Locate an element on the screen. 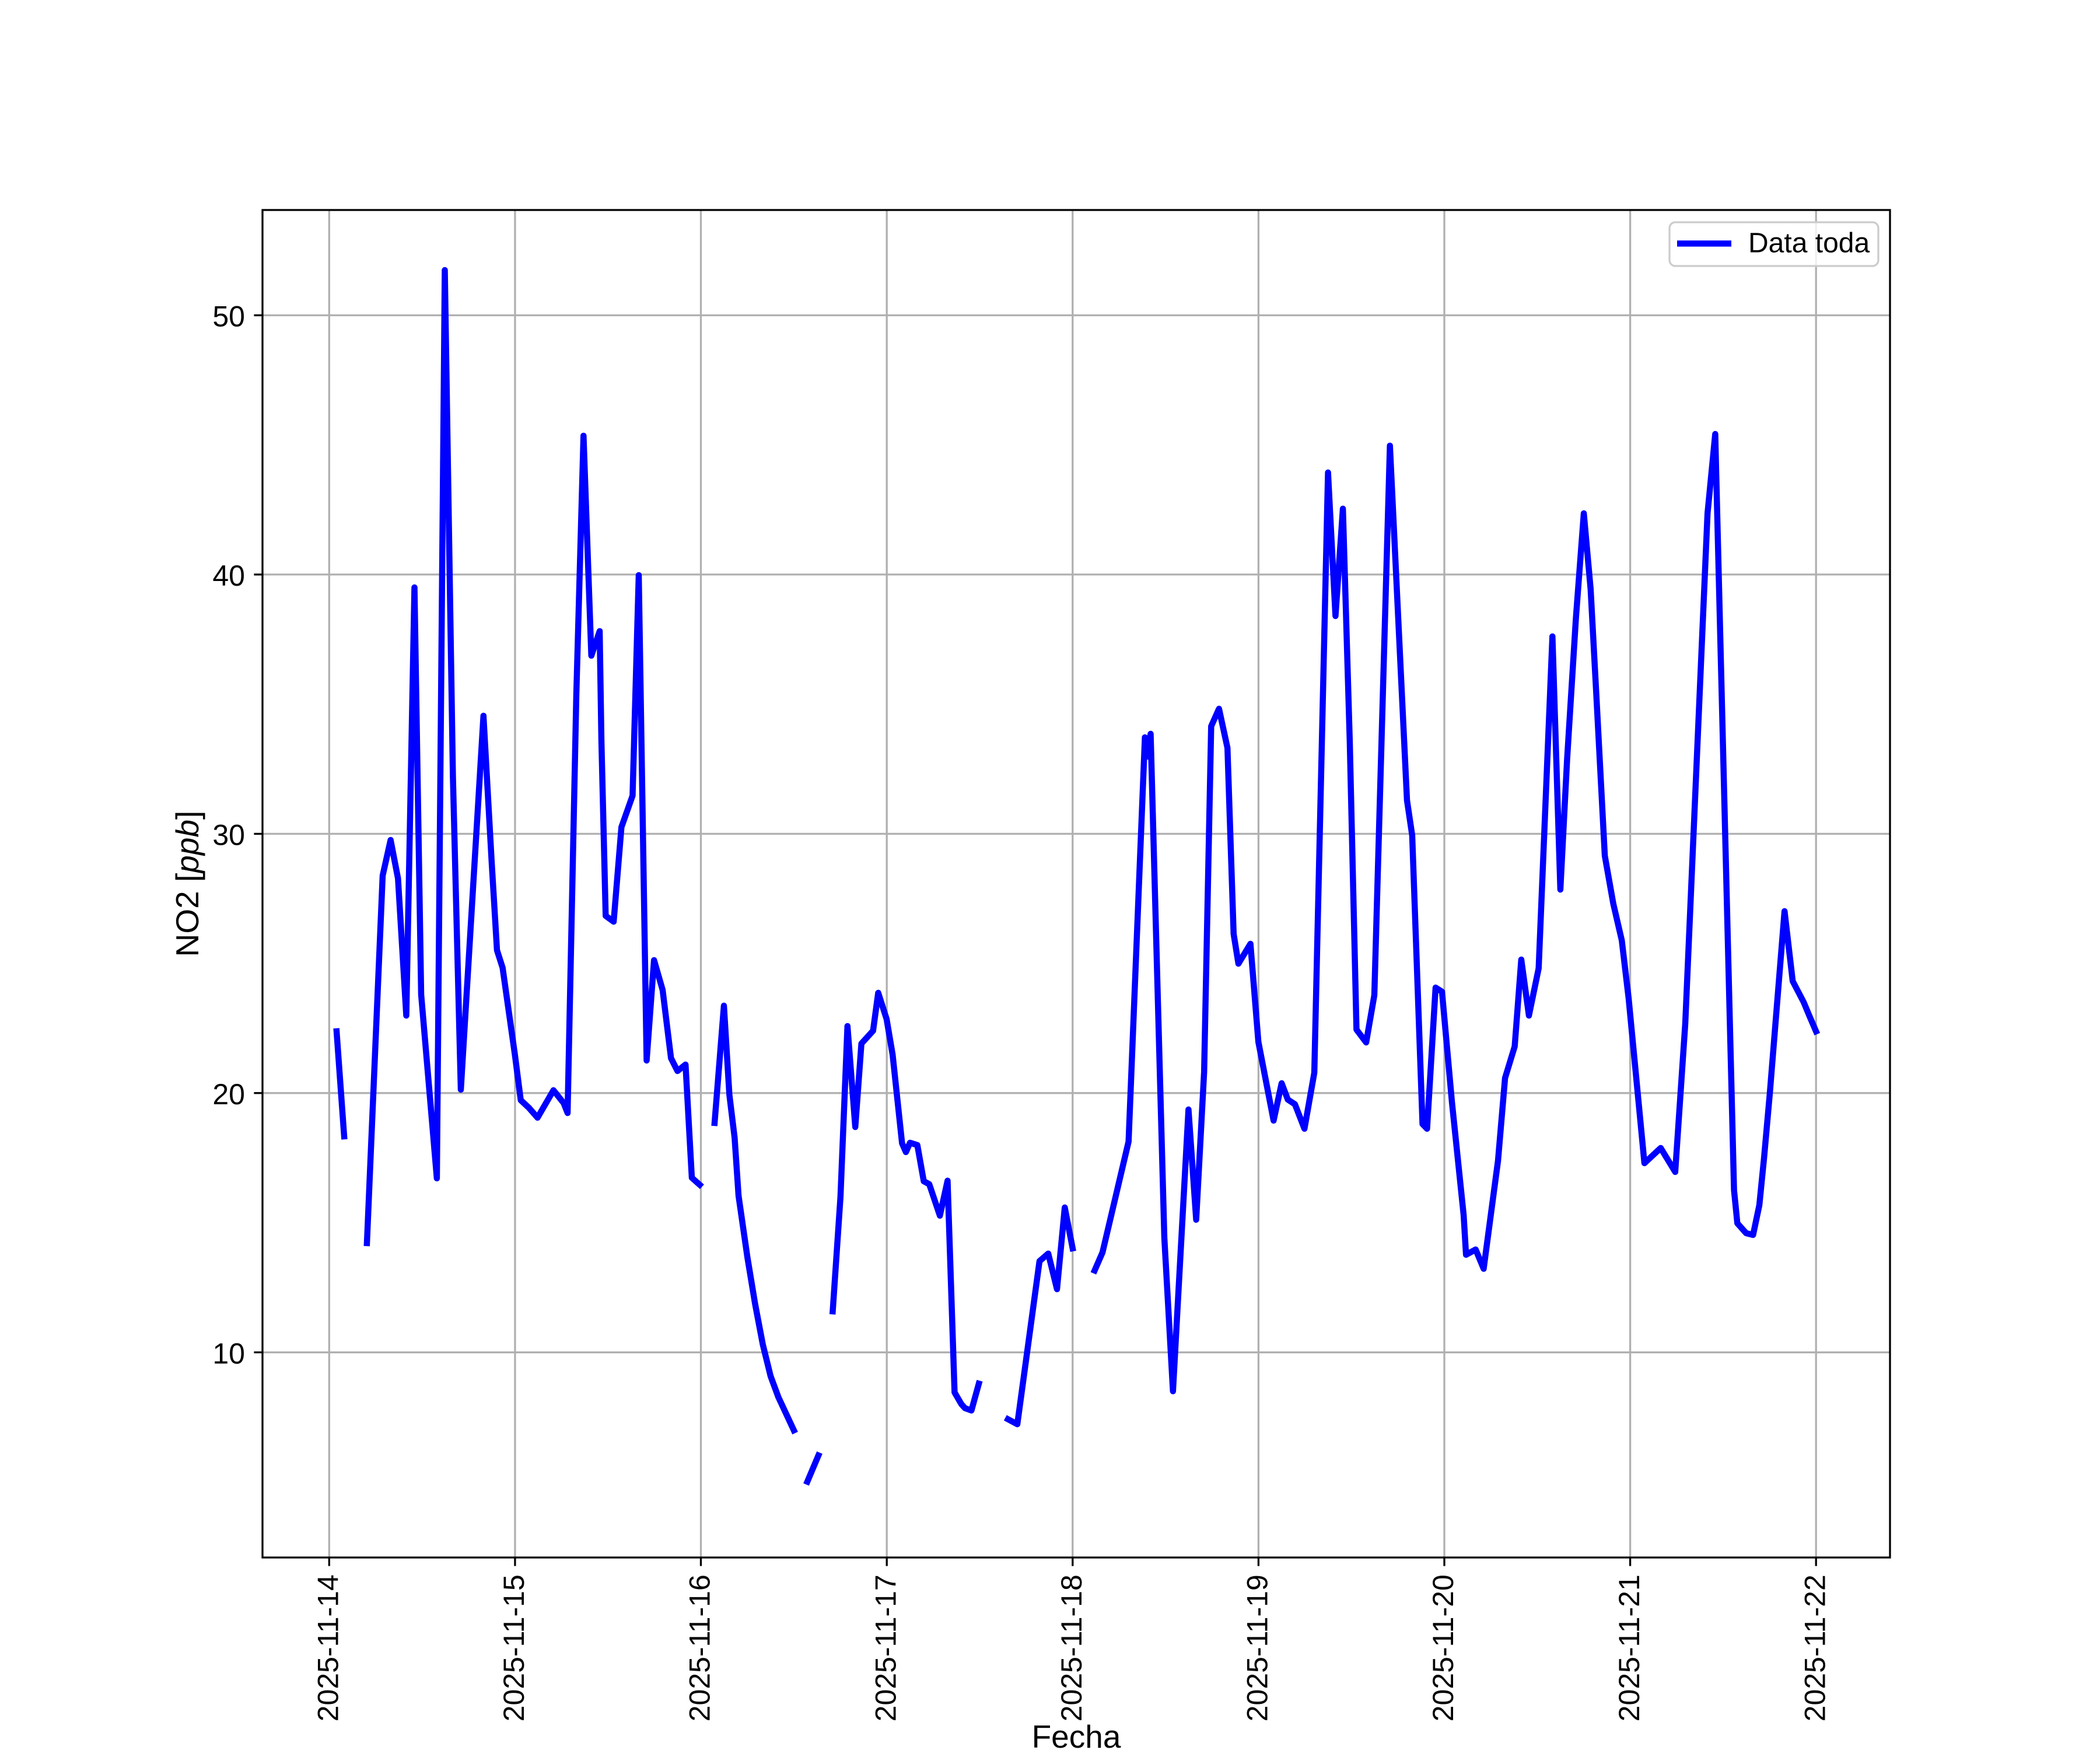  svg-text: 2025-11-19 is located at coordinates (1258, 1647).